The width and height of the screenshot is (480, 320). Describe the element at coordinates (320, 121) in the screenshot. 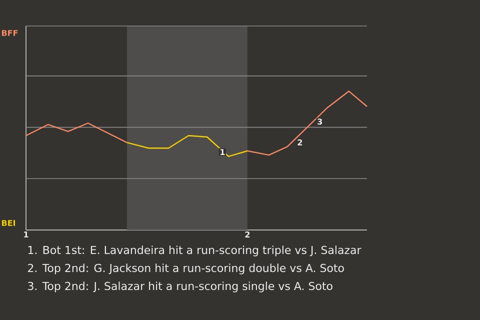

I see `annotation: 3` at that location.